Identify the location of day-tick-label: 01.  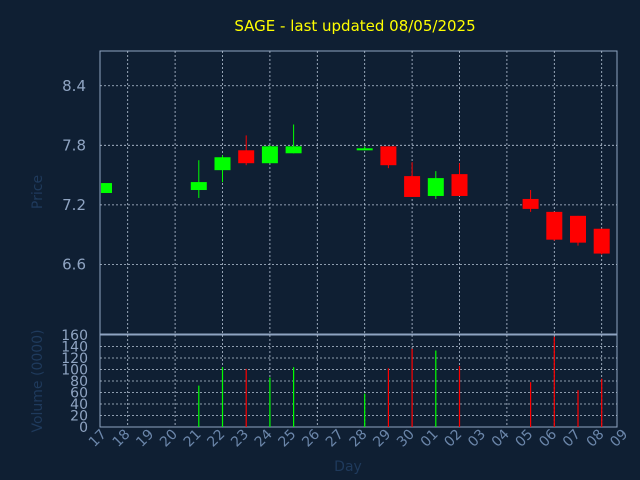
(430, 439).